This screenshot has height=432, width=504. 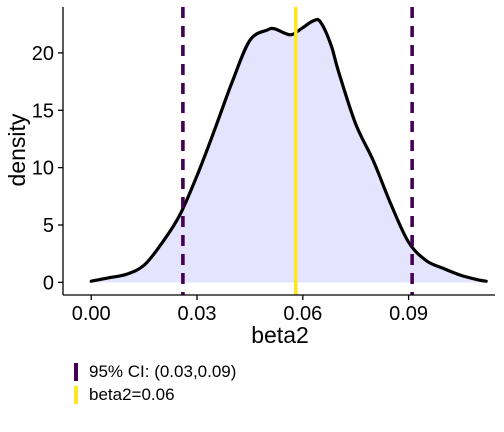 What do you see at coordinates (408, 314) in the screenshot?
I see `x-tick-label: 0.09` at bounding box center [408, 314].